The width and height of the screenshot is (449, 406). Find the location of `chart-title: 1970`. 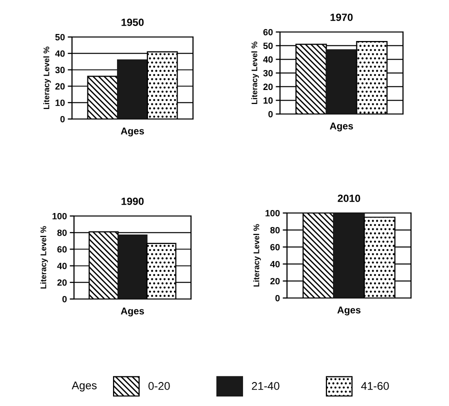

chart-title: 1970 is located at coordinates (341, 17).